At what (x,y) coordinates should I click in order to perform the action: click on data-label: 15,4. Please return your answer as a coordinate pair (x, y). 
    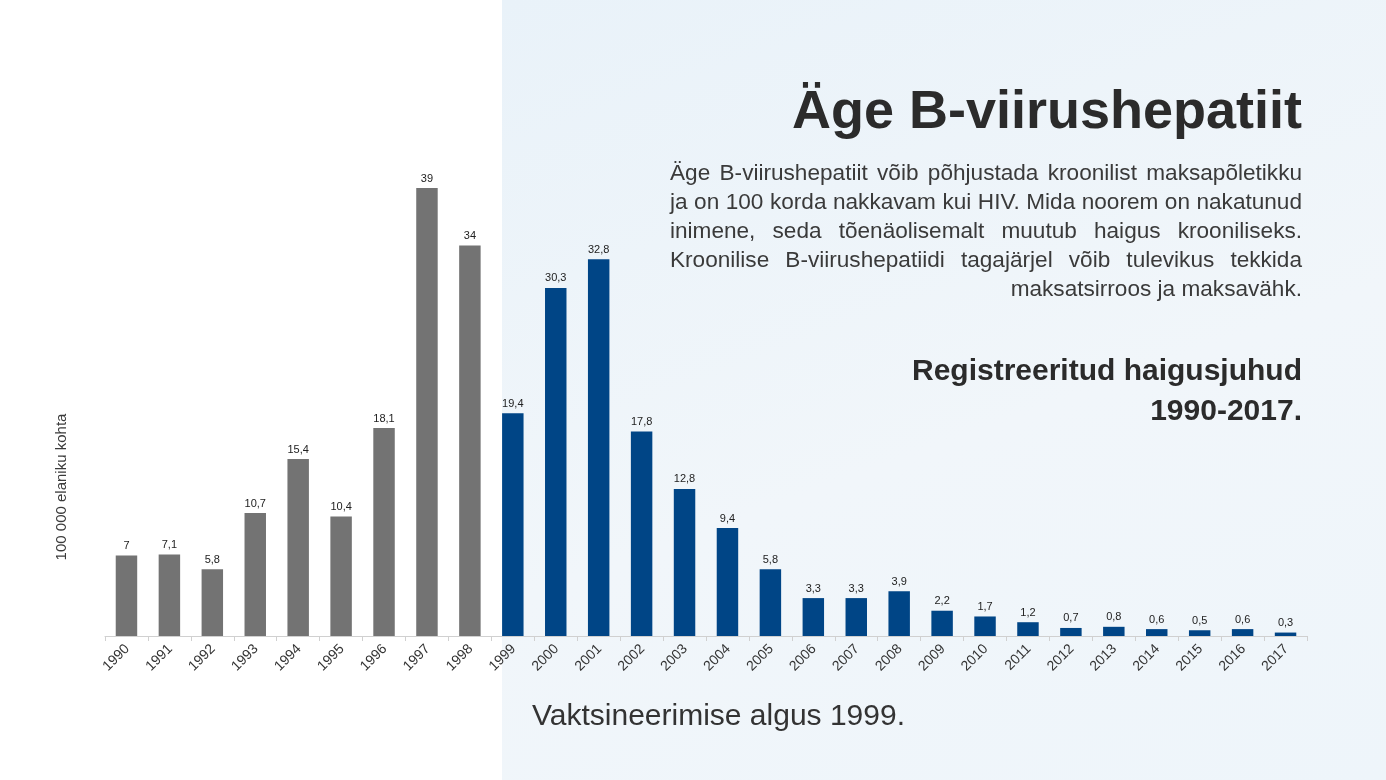
    Looking at the image, I should click on (298, 448).